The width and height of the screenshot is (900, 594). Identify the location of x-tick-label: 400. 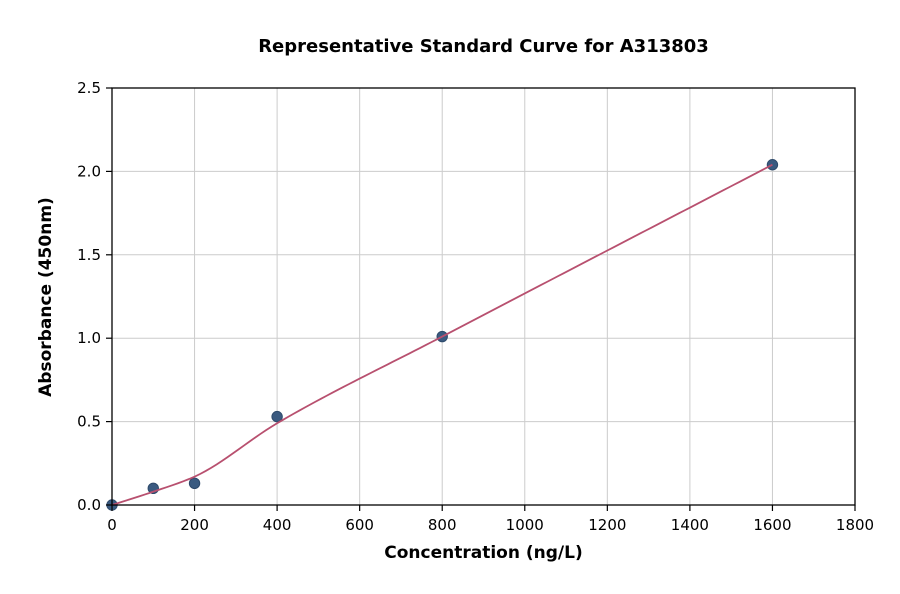
(277, 525).